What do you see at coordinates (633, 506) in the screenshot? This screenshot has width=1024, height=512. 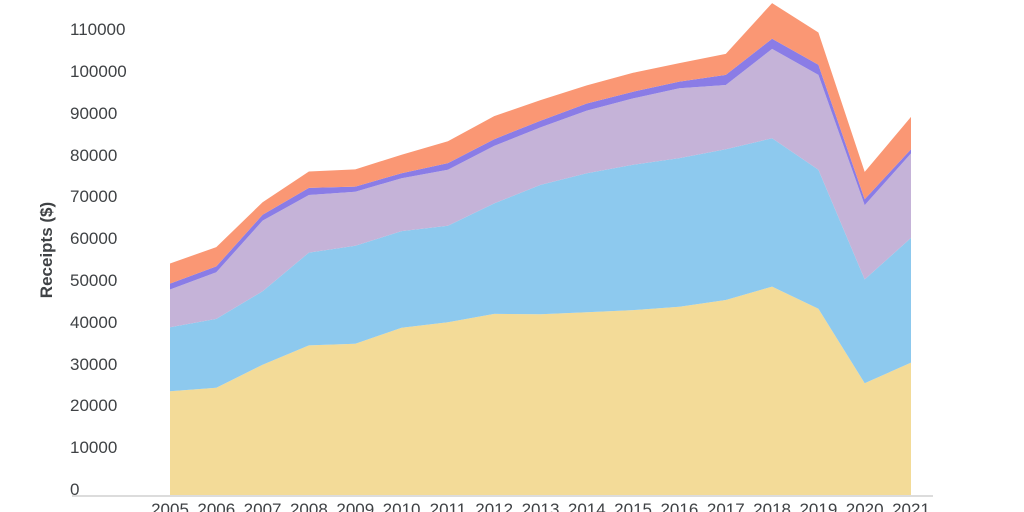 I see `x-tick-label: 2015` at bounding box center [633, 506].